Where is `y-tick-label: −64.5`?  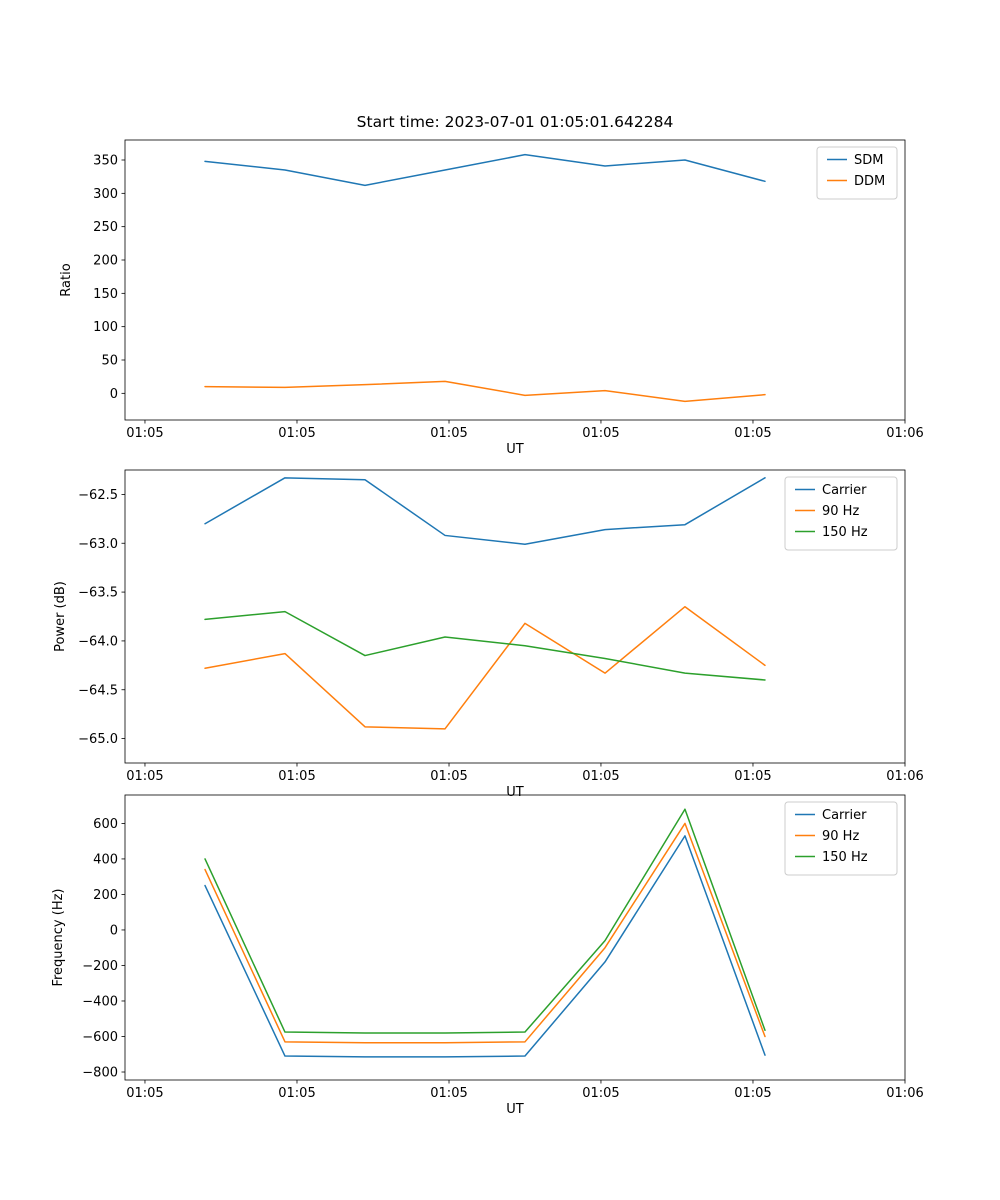 y-tick-label: −64.5 is located at coordinates (98, 690).